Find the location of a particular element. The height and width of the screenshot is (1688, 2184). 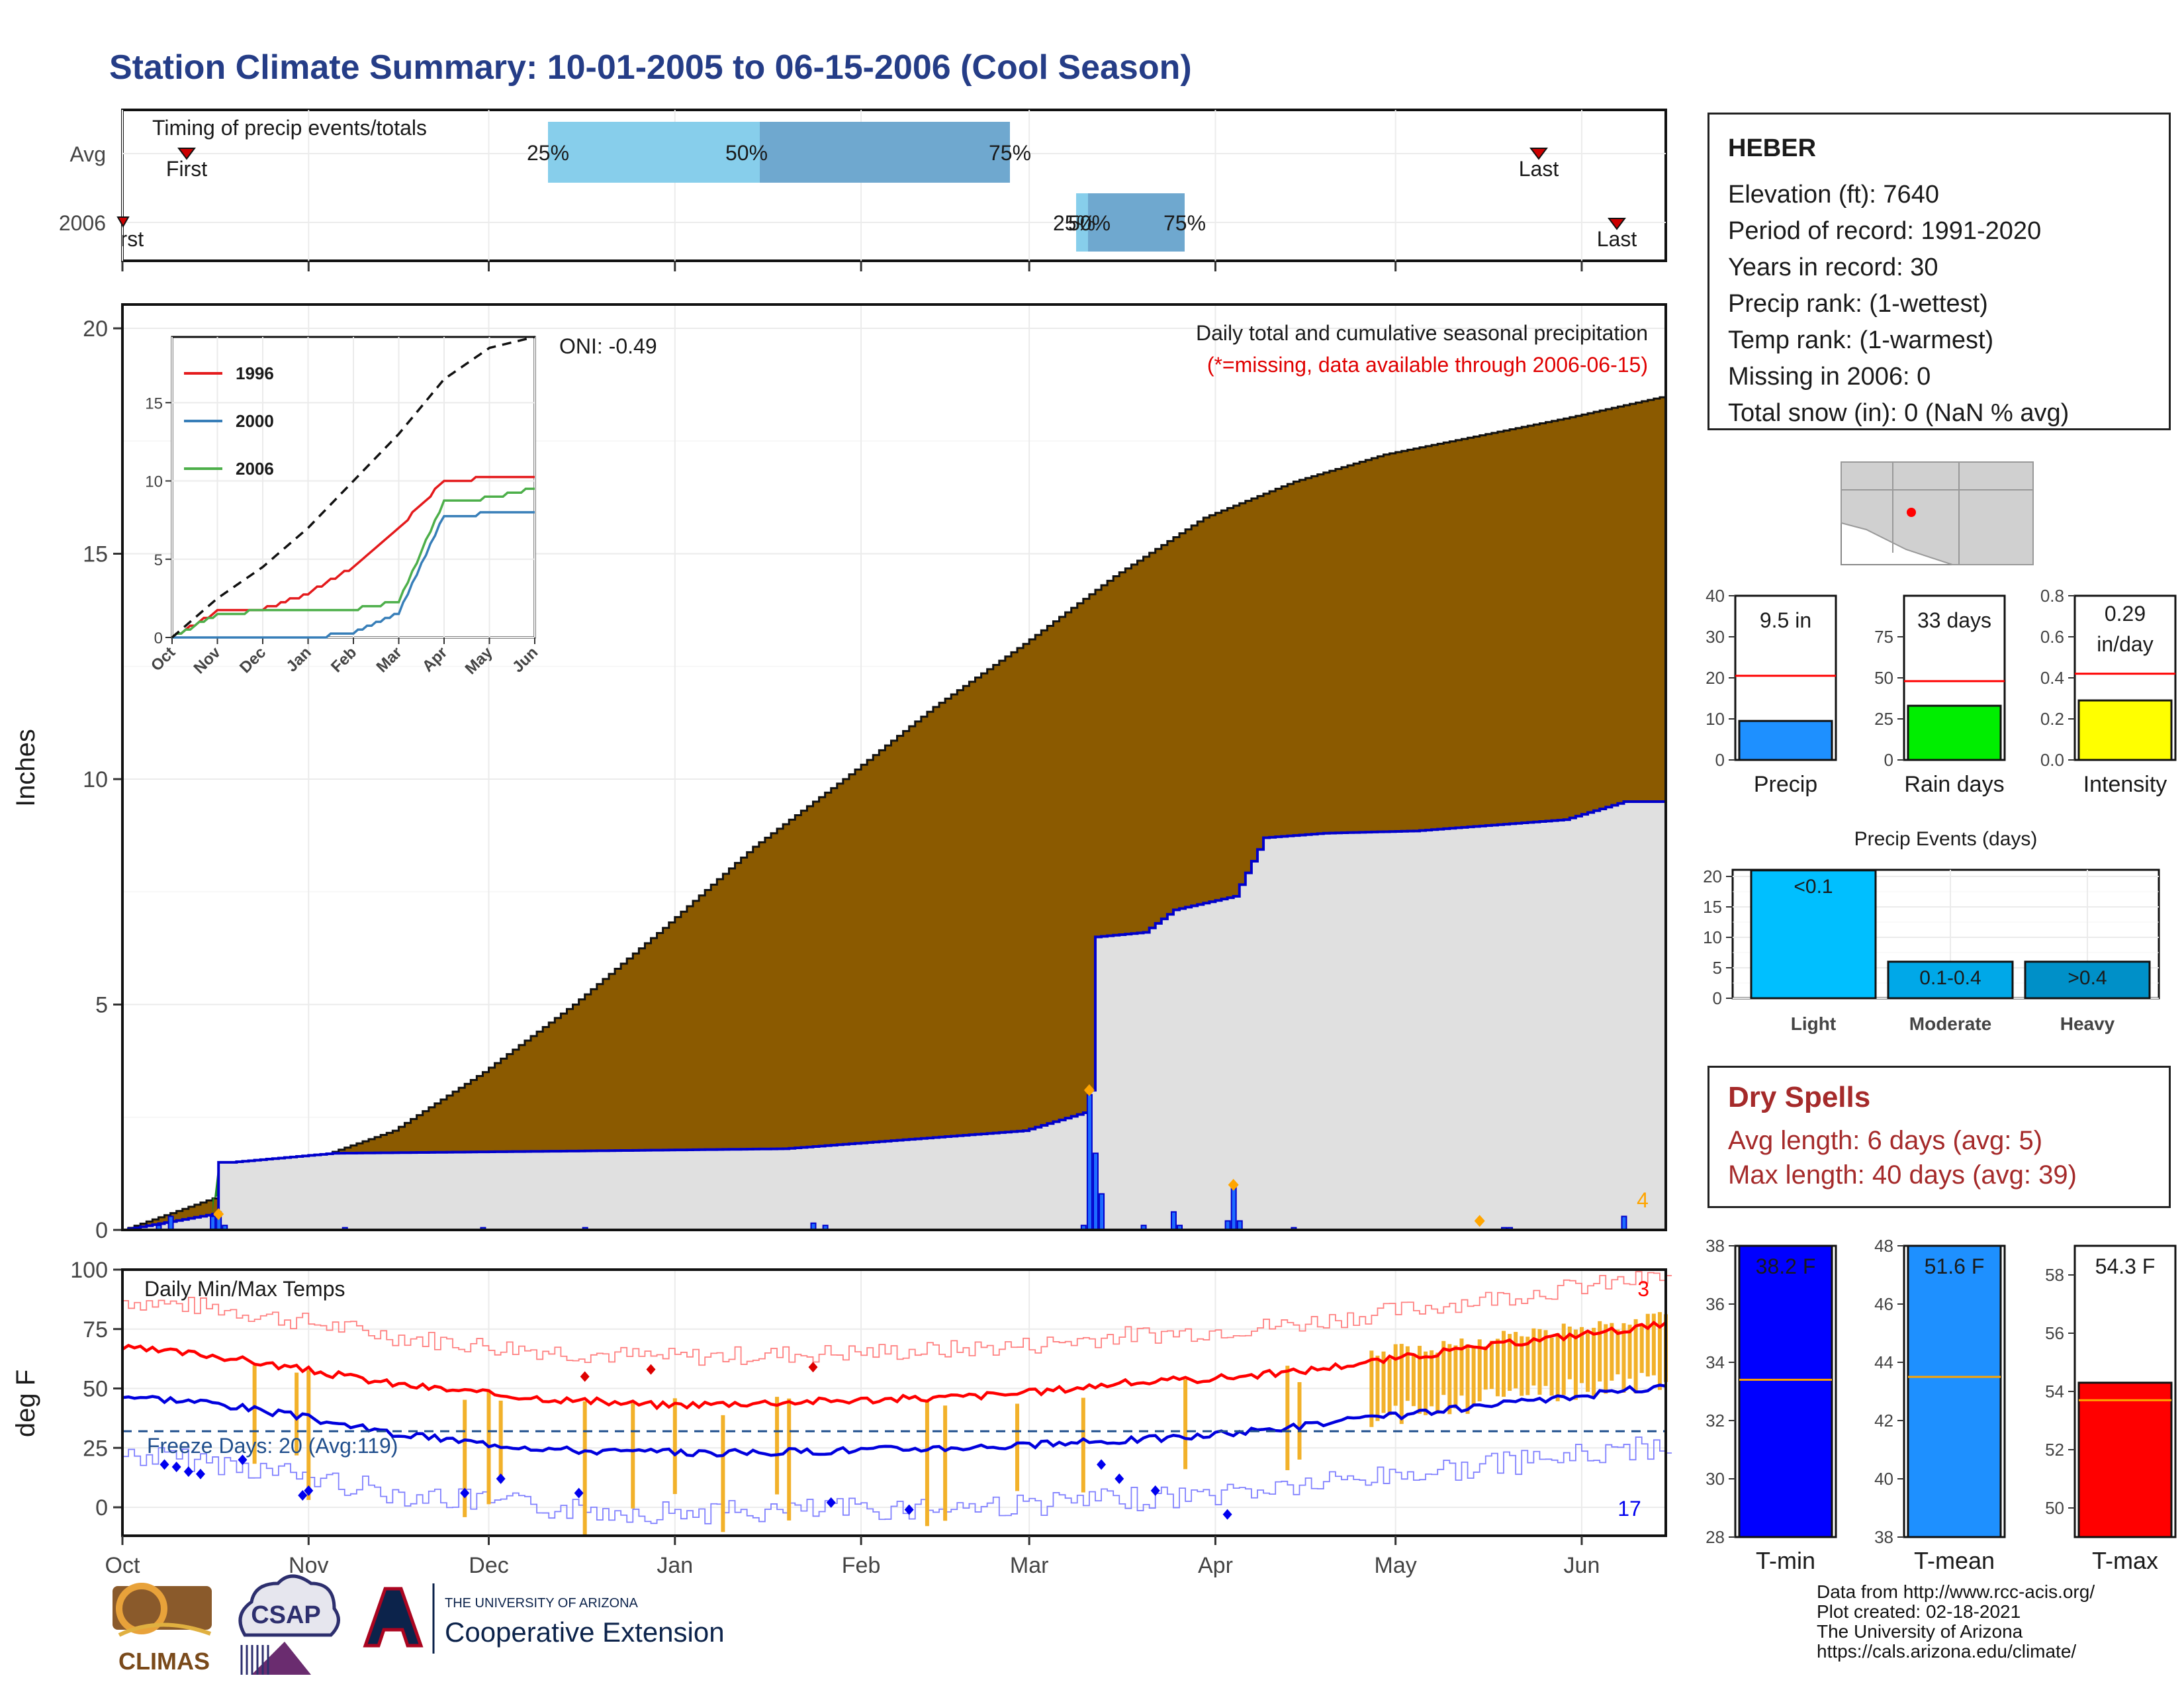

temp-summary-ytick-label: 42 is located at coordinates (1883, 1420).